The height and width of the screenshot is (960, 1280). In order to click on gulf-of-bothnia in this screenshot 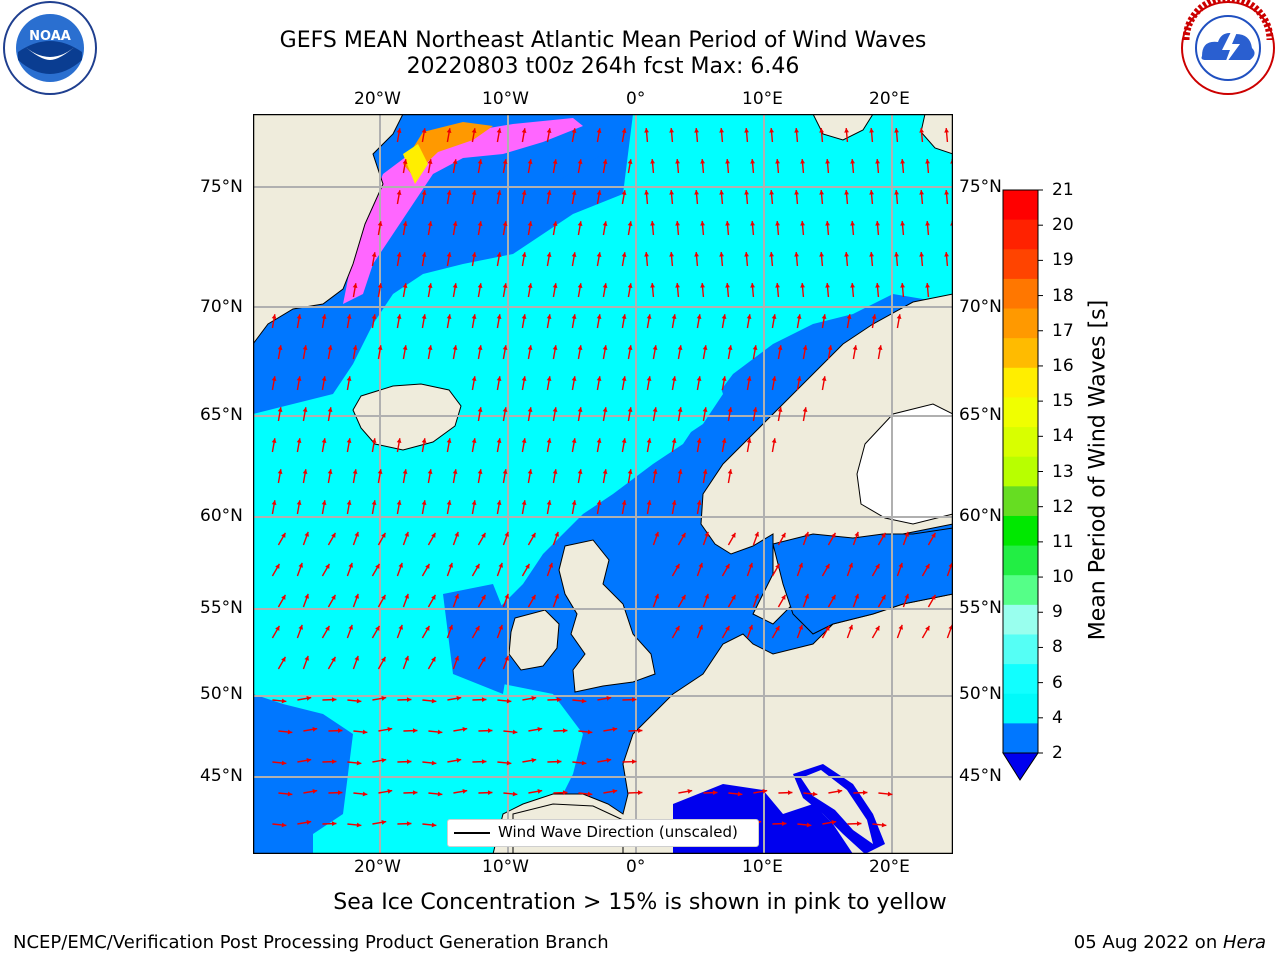, I will do `click(904, 464)`.